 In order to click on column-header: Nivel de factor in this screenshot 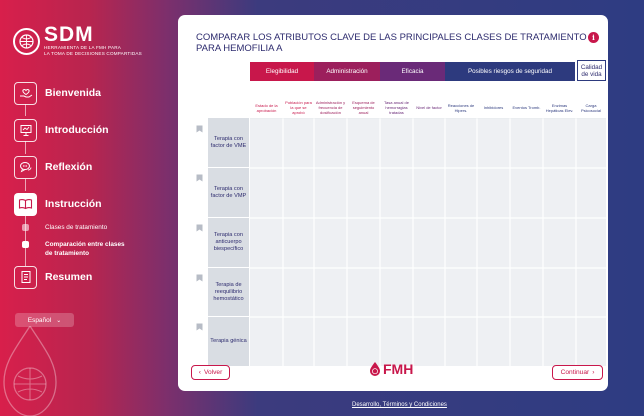, I will do `click(429, 107)`.